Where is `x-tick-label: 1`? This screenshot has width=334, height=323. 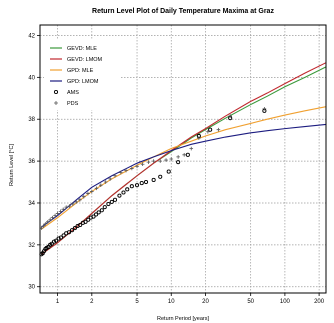
x-tick-label: 1 is located at coordinates (58, 302).